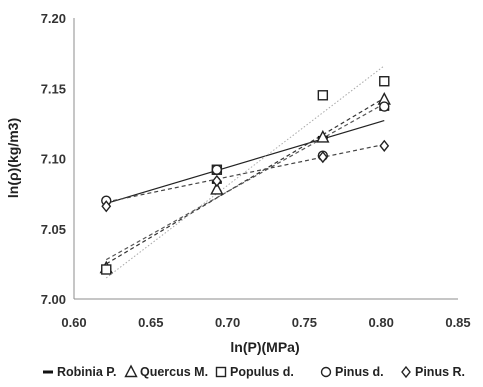 This screenshot has height=387, width=483. What do you see at coordinates (174, 372) in the screenshot?
I see `legend-label-1: Quercus M.` at bounding box center [174, 372].